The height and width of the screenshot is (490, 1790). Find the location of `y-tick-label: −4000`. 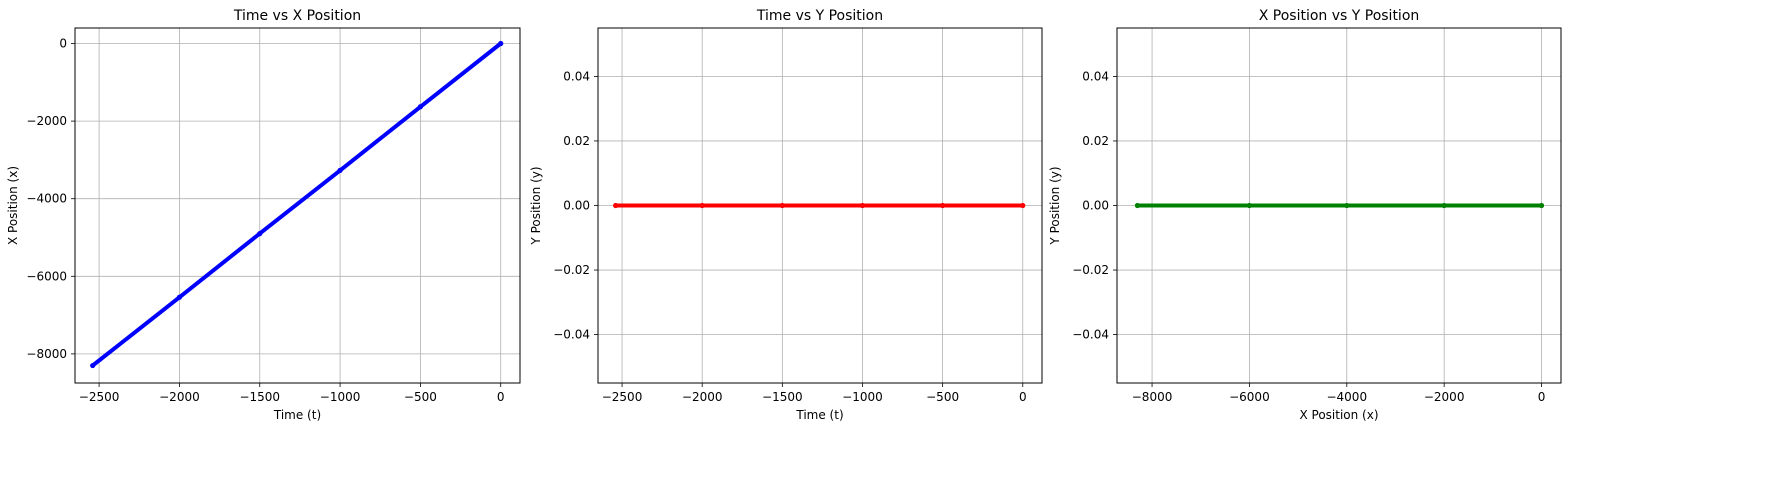

y-tick-label: −4000 is located at coordinates (46, 199).